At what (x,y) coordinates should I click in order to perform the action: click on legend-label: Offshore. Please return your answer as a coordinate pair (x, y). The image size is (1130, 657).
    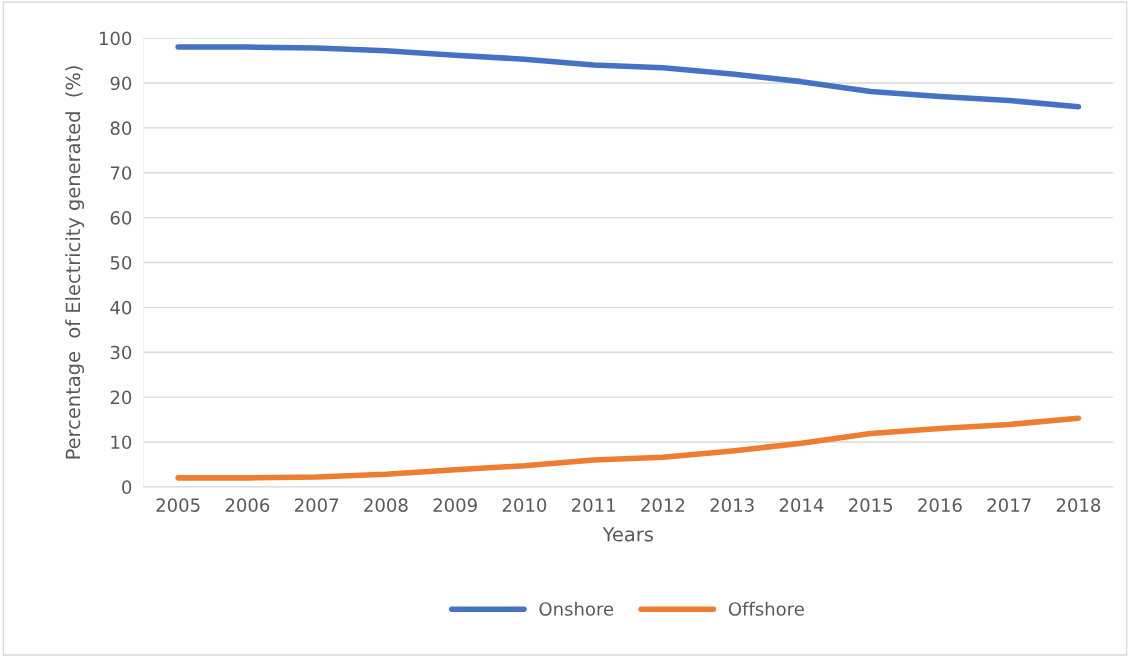
    Looking at the image, I should click on (766, 608).